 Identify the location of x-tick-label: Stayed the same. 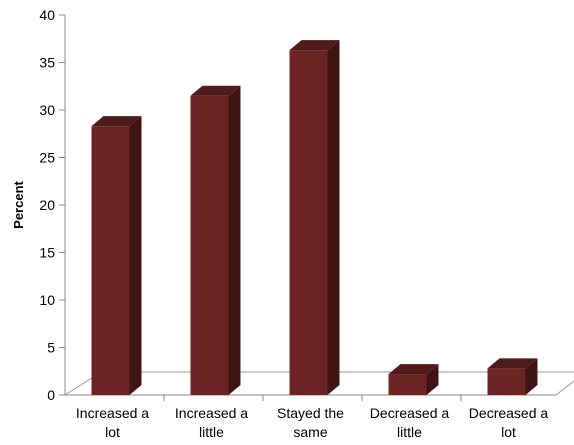
(310, 422).